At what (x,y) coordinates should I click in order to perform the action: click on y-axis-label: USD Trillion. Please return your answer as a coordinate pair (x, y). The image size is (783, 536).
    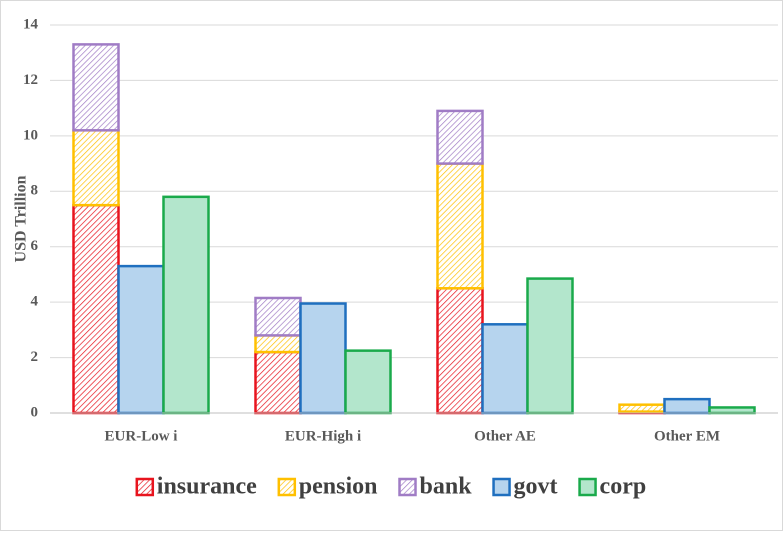
    Looking at the image, I should click on (21, 218).